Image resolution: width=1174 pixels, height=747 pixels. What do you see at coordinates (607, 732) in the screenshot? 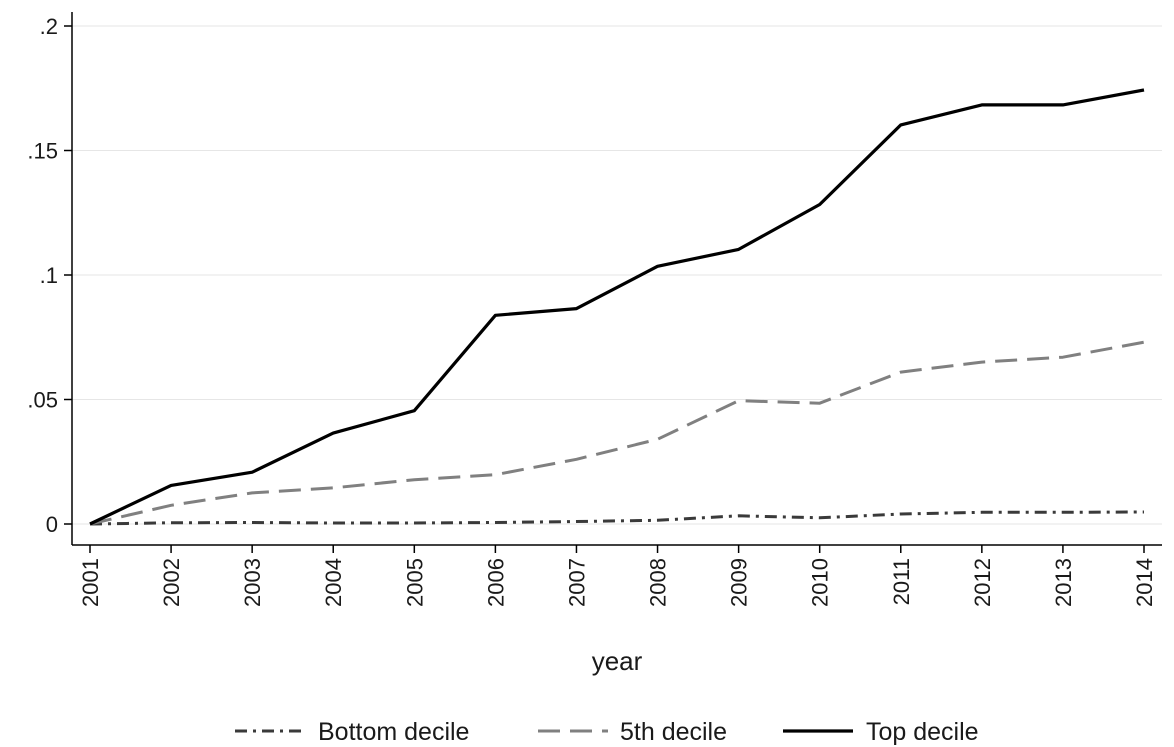
I see `legend: Bottom decile 5th decile Top decile` at bounding box center [607, 732].